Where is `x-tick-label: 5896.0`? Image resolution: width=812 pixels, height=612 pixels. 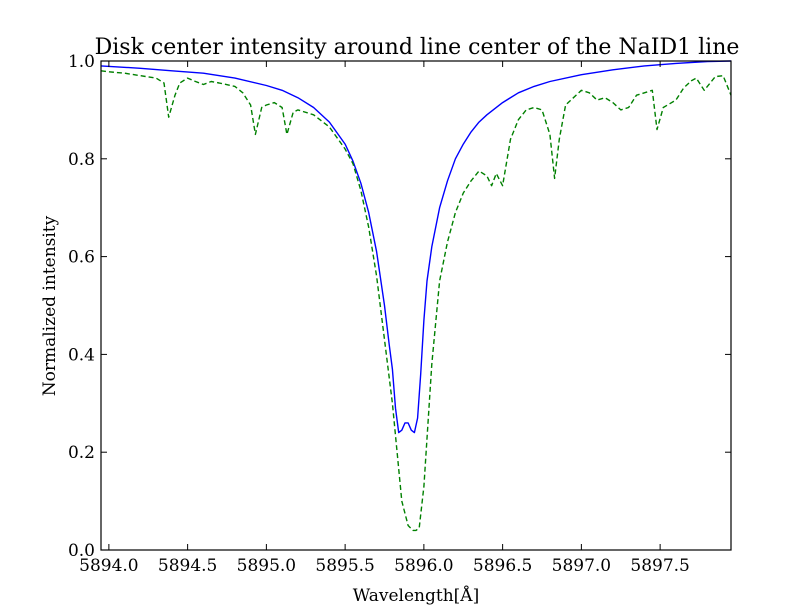
x-tick-label: 5896.0 is located at coordinates (423, 566).